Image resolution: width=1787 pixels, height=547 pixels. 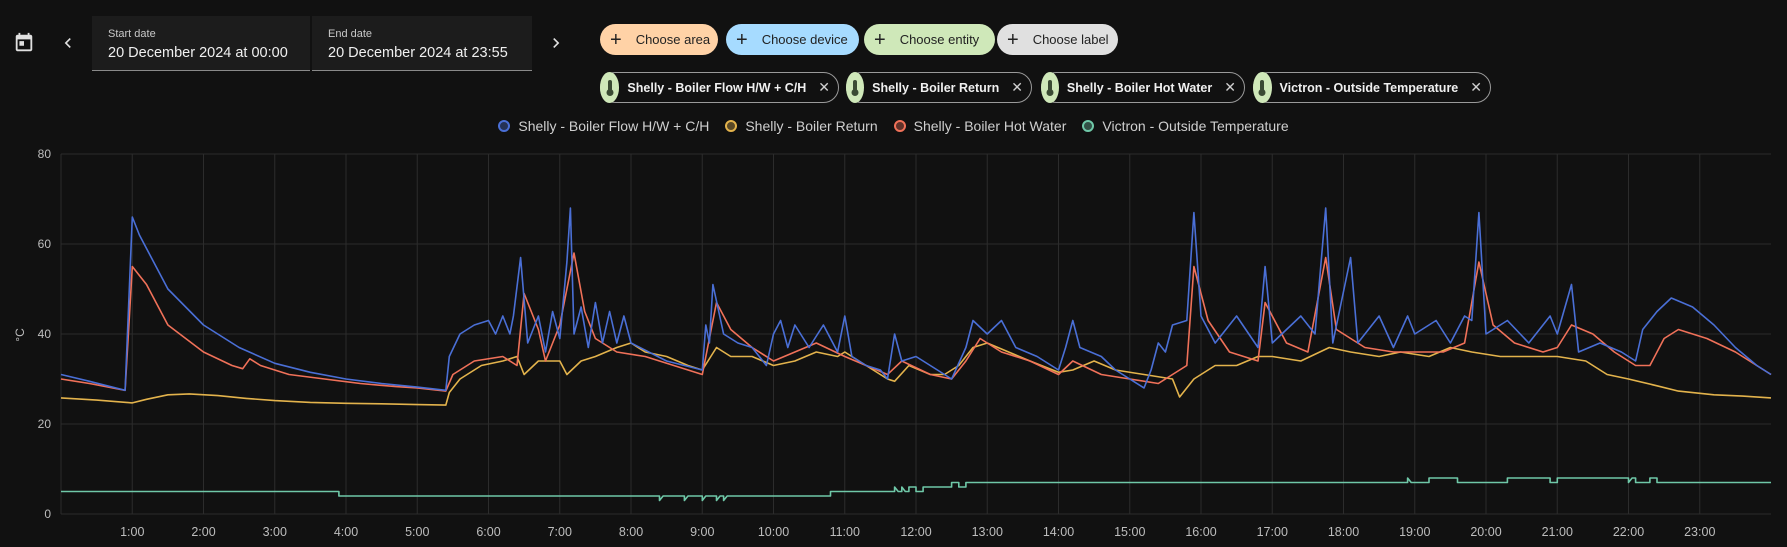 What do you see at coordinates (939, 39) in the screenshot?
I see `choose-entity-label: Choose entity` at bounding box center [939, 39].